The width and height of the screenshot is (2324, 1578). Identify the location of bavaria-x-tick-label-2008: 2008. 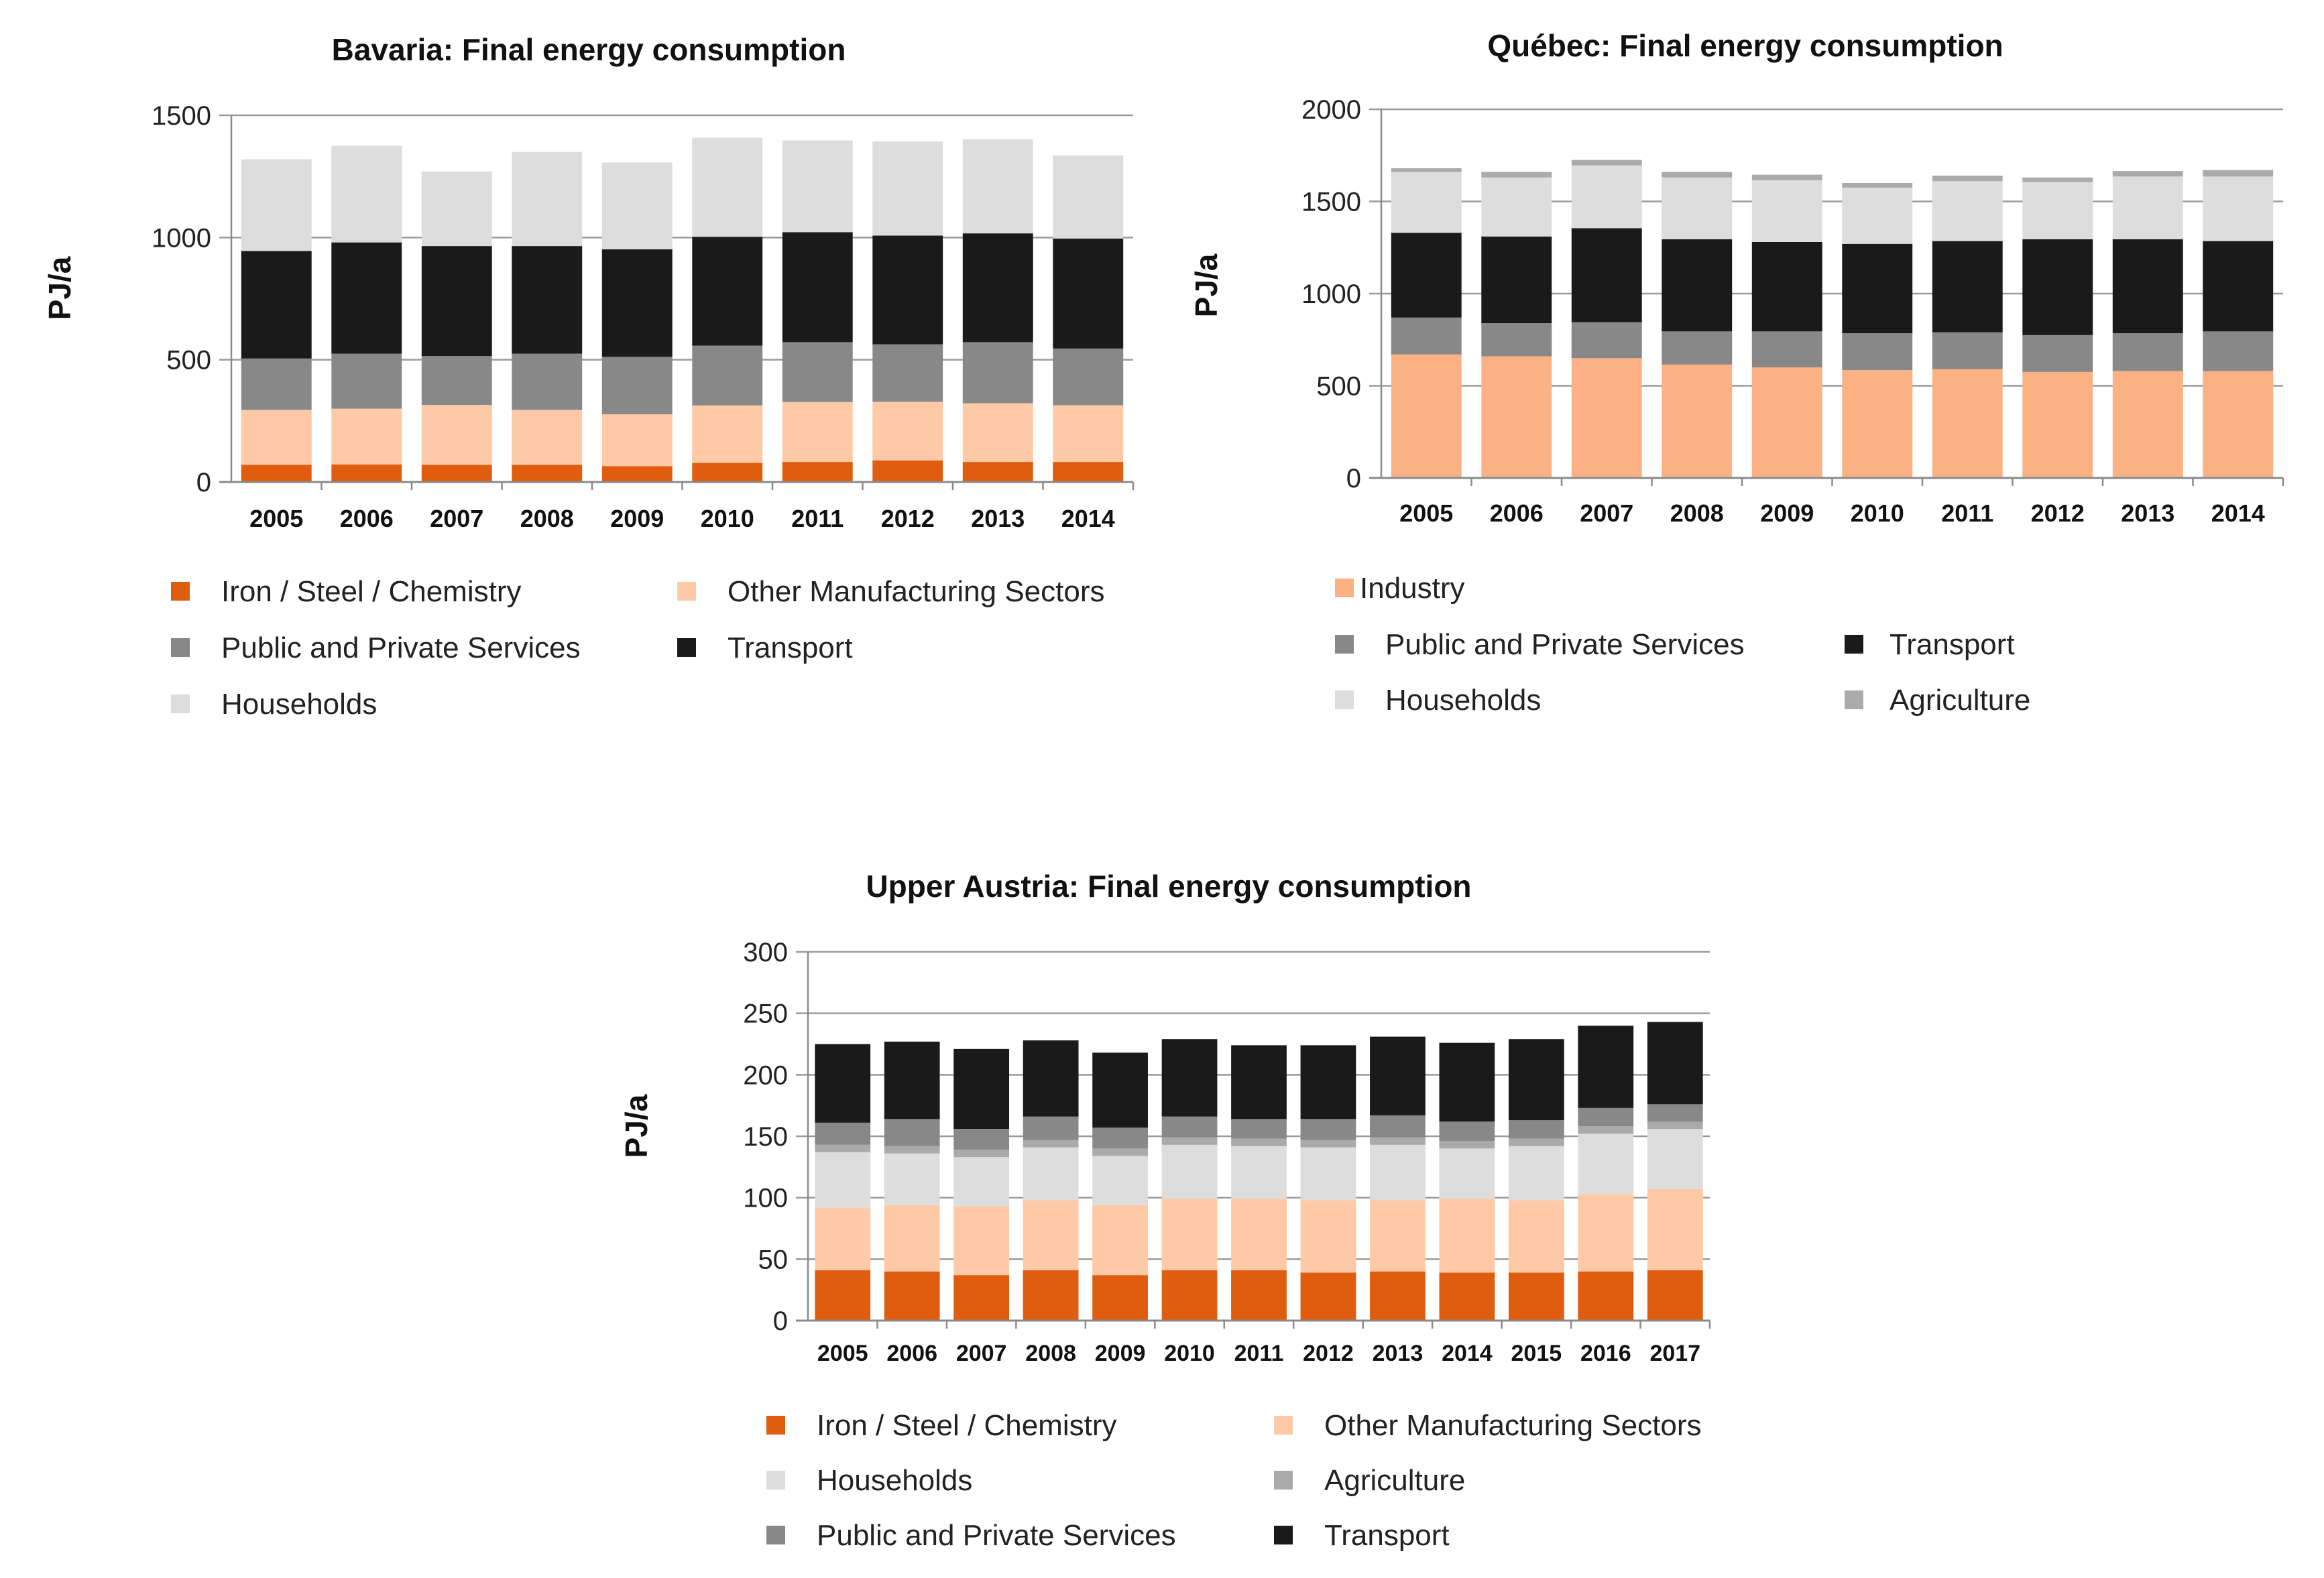
(547, 518).